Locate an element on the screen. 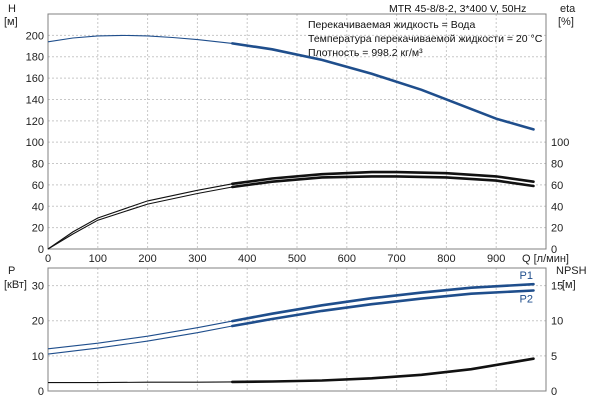 The image size is (600, 400). right-tick-label: 80 is located at coordinates (557, 165).